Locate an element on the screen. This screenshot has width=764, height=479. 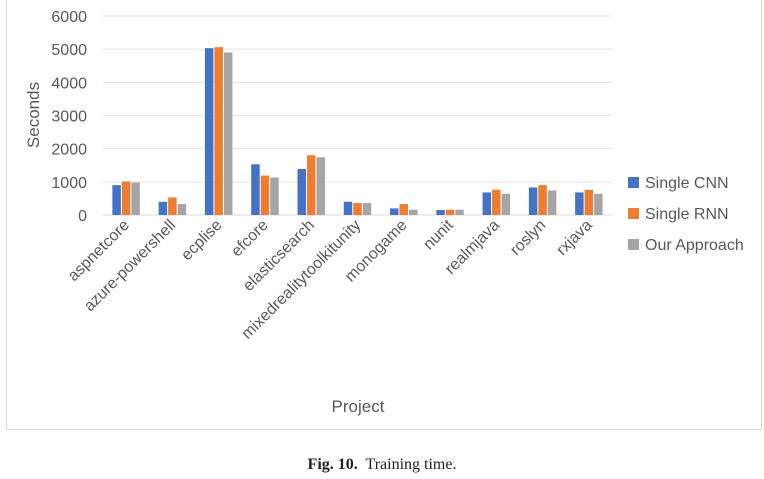
y-tick-label: 0 is located at coordinates (82, 216).